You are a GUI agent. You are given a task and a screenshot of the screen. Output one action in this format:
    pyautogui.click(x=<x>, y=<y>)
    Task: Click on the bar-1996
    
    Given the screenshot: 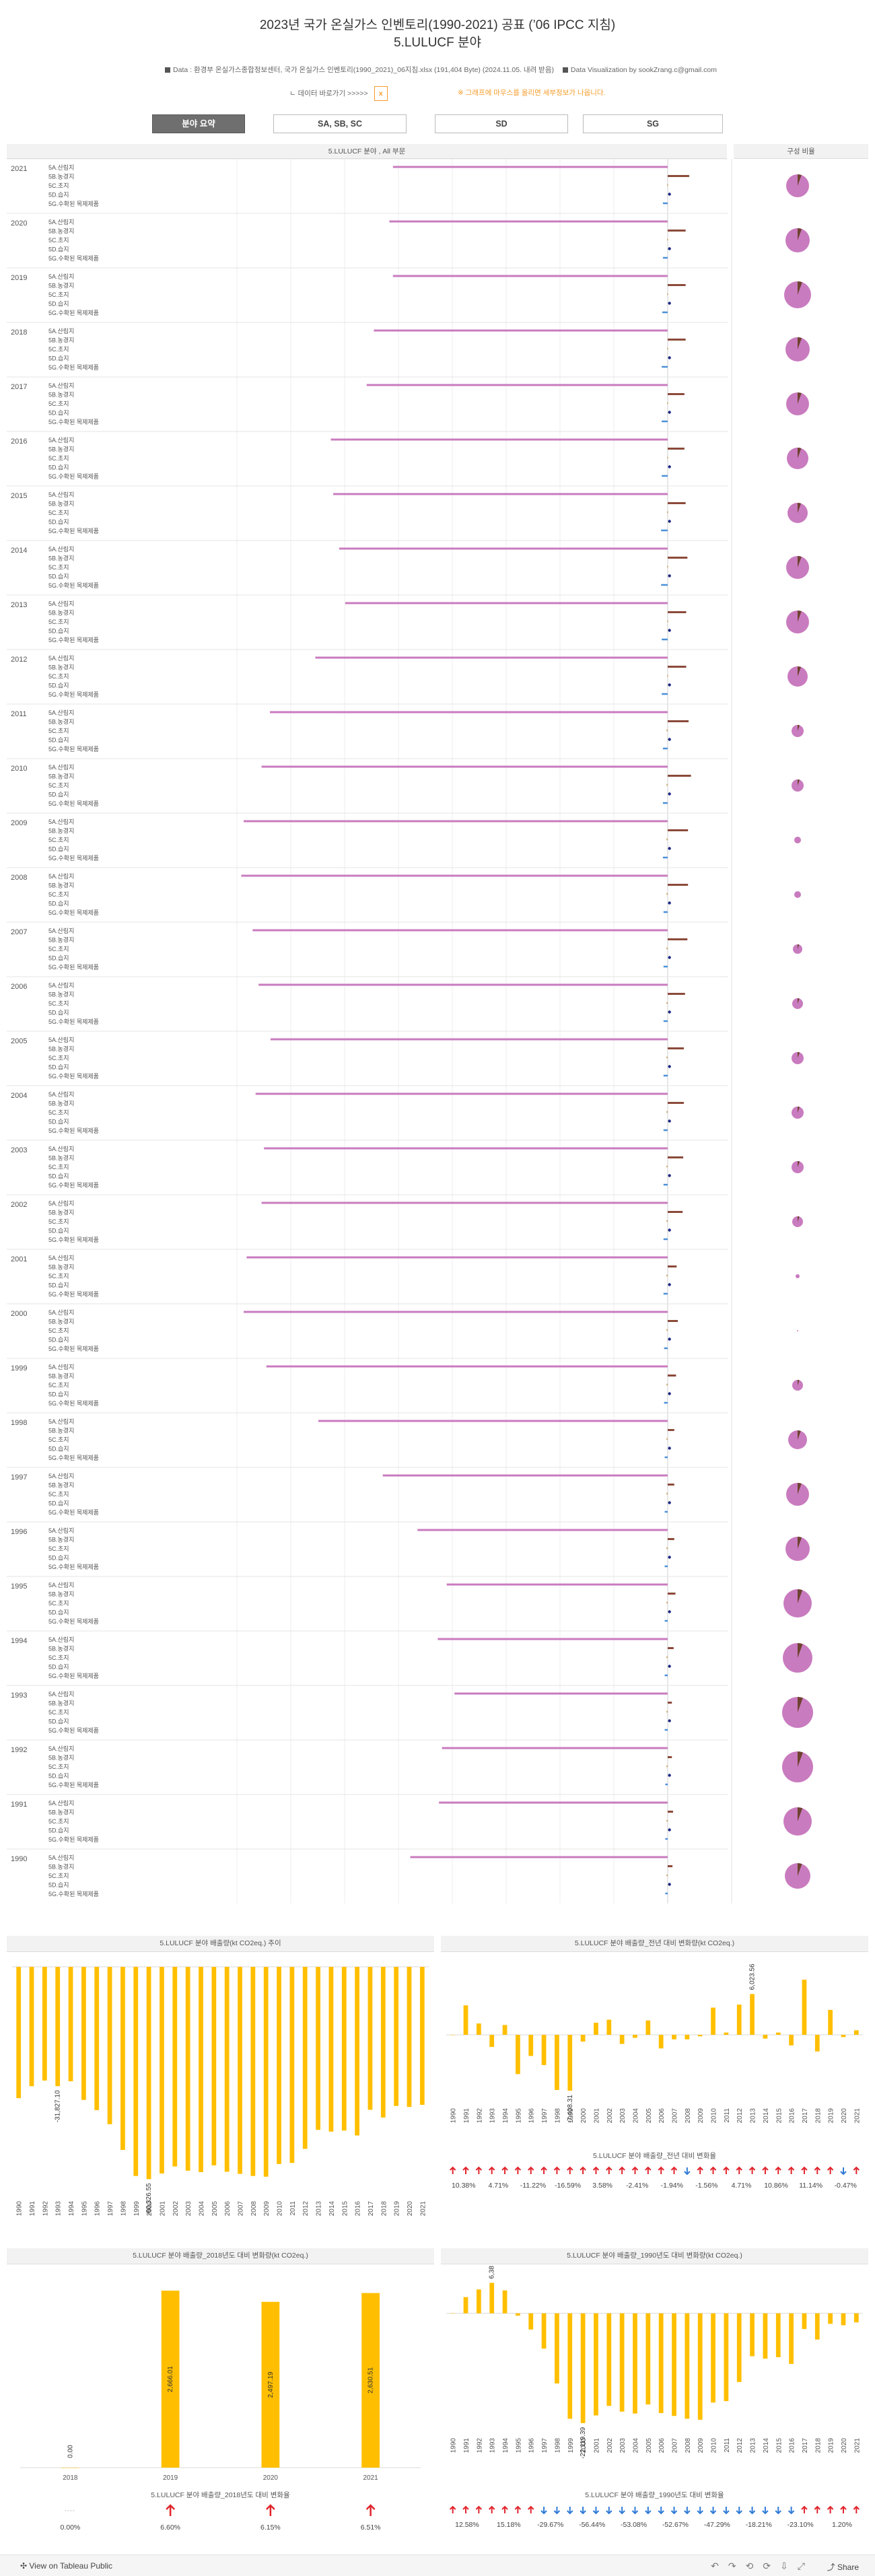 What is the action you would take?
    pyautogui.click(x=531, y=2321)
    